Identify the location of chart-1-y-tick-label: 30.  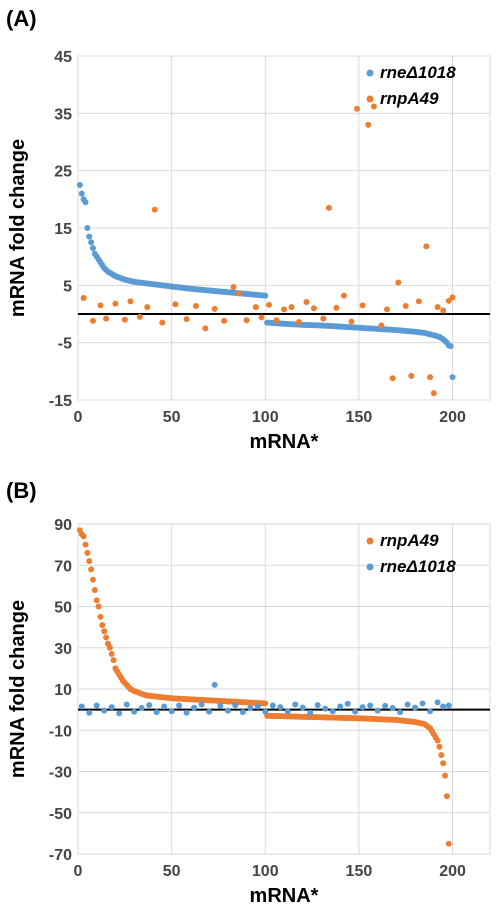
(63, 649).